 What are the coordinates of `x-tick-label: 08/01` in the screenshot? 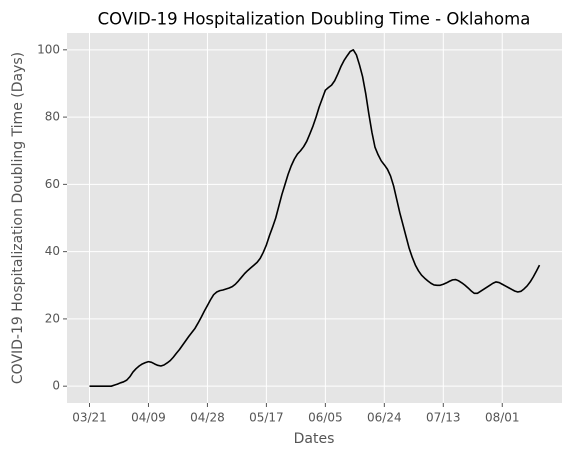 It's located at (502, 418).